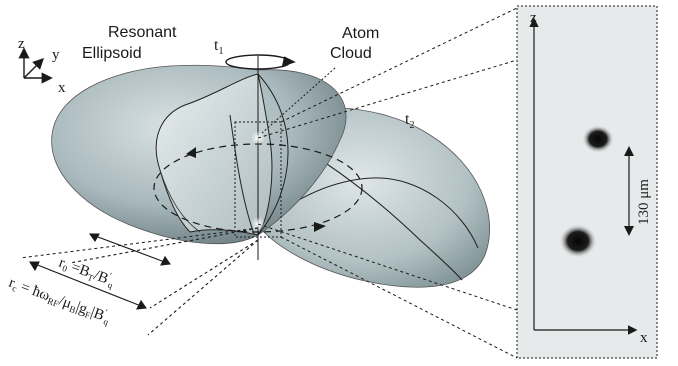  I want to click on rc-equation: rc = ħωRF/μB|gF|B′q, so click(59, 300).